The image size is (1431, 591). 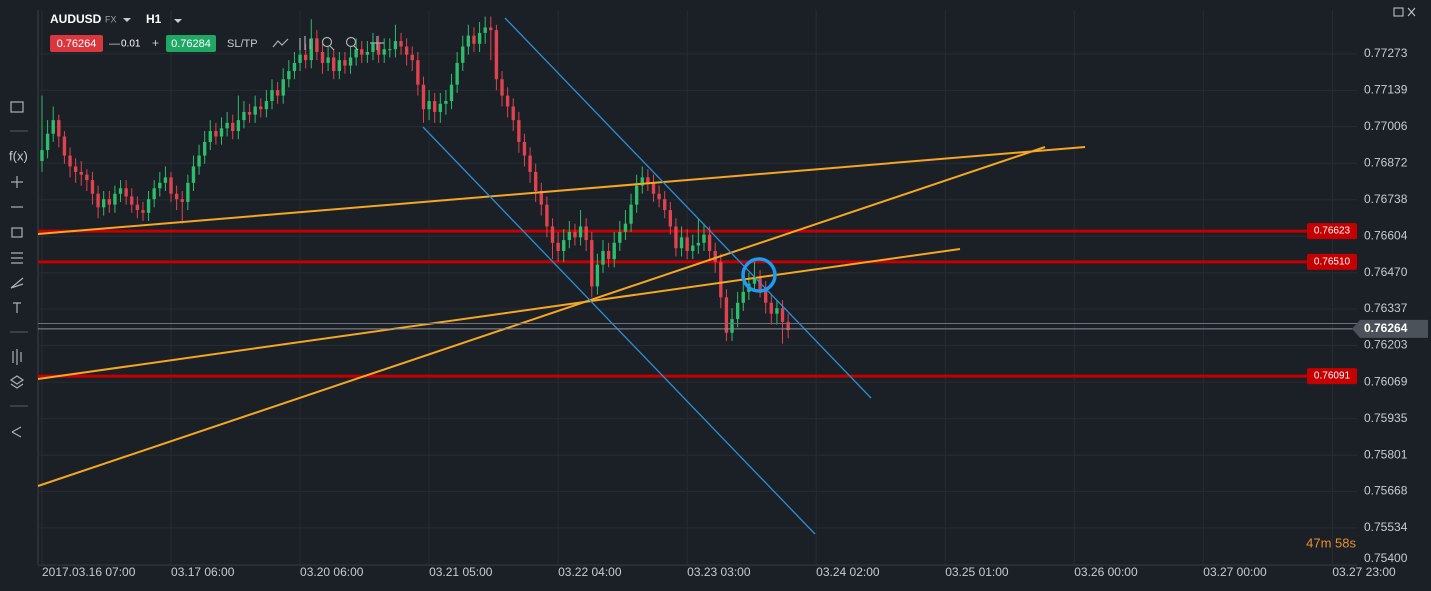 I want to click on fx-button: f(x), so click(x=18, y=155).